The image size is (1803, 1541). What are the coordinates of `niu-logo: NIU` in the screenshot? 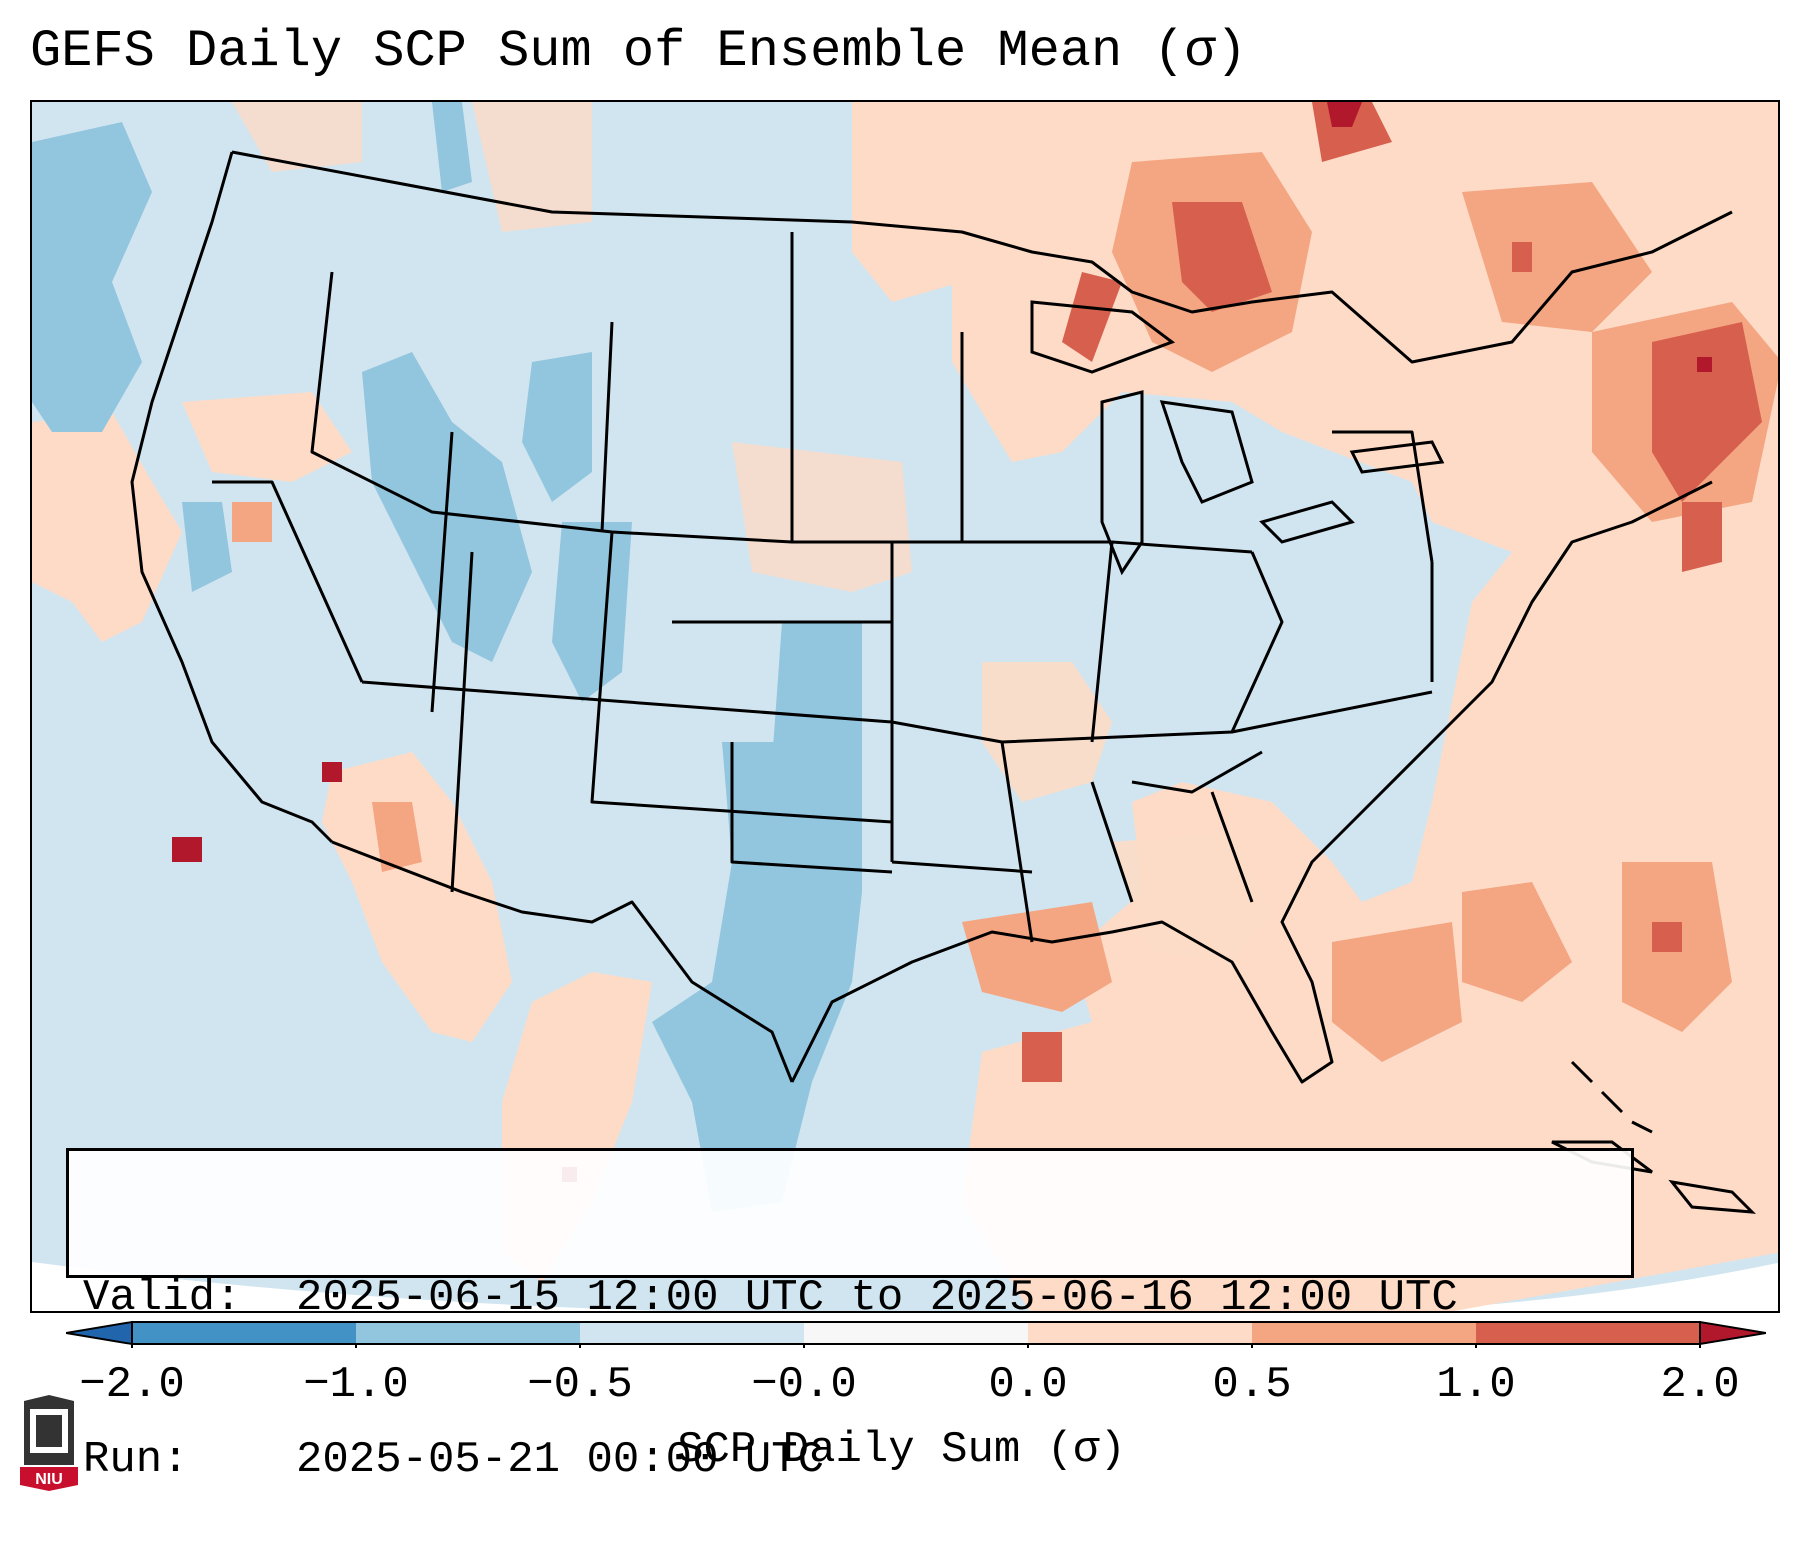 It's located at (49, 1443).